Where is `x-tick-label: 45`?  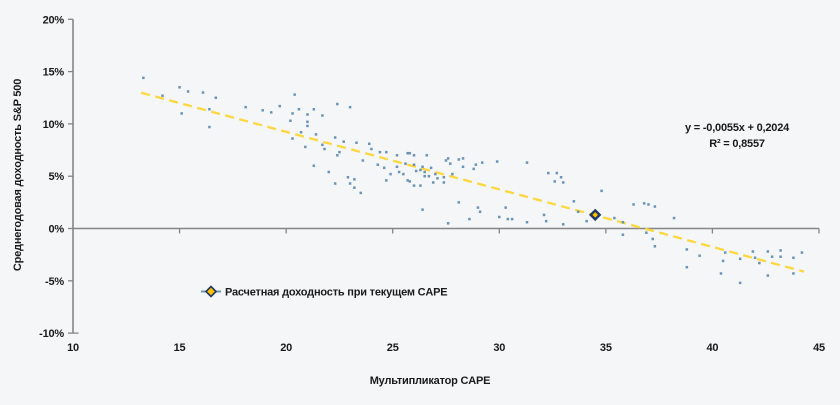 x-tick-label: 45 is located at coordinates (819, 348).